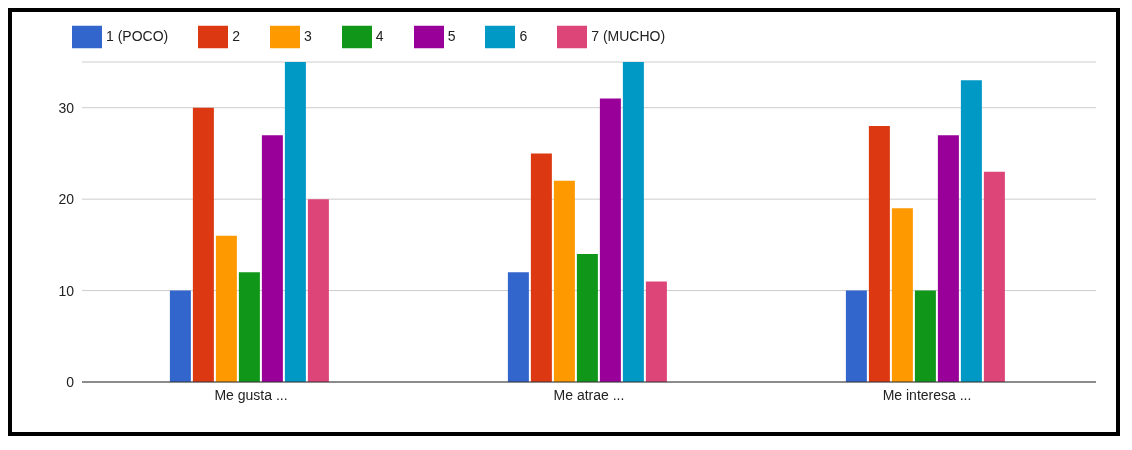 Image resolution: width=1132 pixels, height=450 pixels. What do you see at coordinates (70, 381) in the screenshot?
I see `y-tick-label: 0` at bounding box center [70, 381].